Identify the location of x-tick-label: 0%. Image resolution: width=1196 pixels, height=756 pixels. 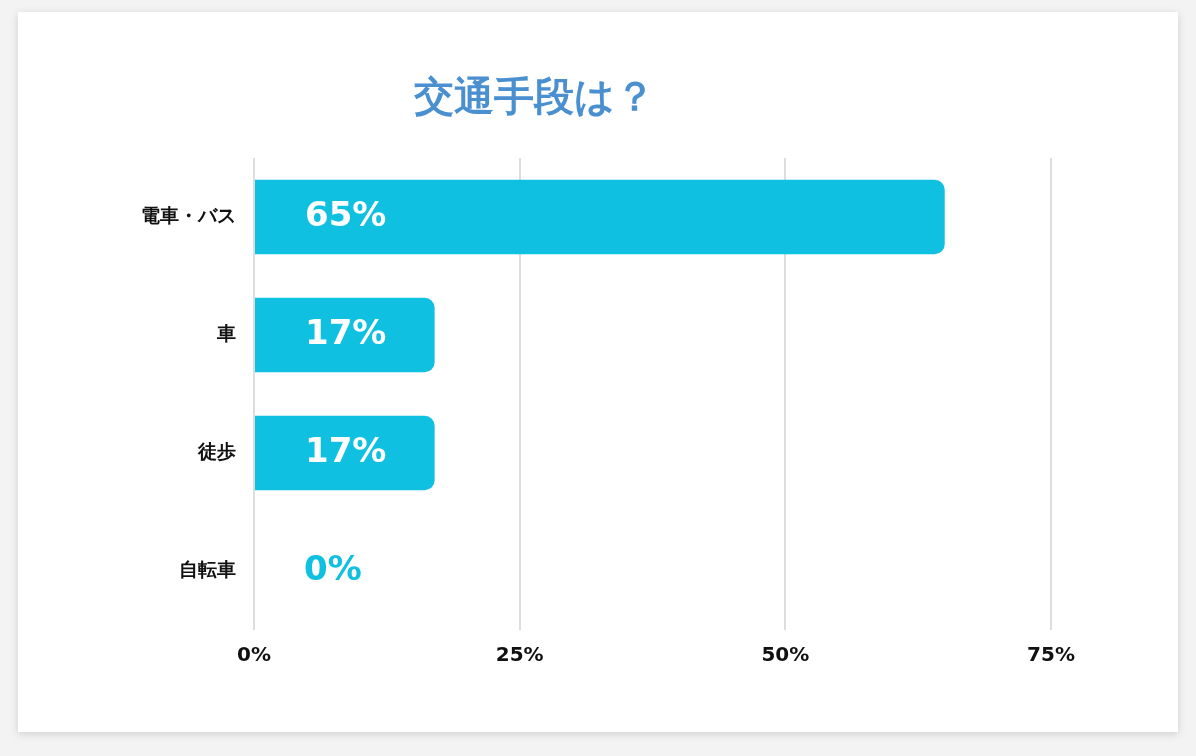
(254, 654).